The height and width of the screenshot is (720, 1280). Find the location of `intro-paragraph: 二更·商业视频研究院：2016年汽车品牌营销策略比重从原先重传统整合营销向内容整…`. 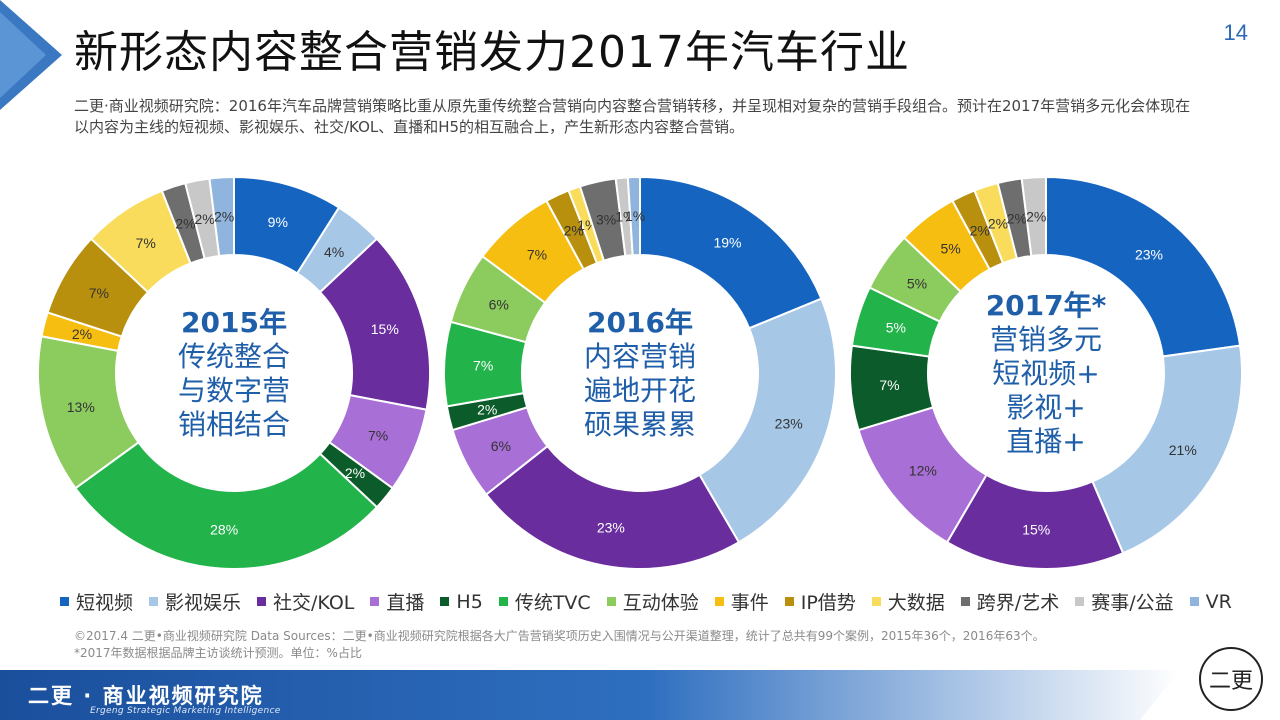

intro-paragraph: 二更·商业视频研究院：2016年汽车品牌营销策略比重从原先重传统整合营销向内容整… is located at coordinates (632, 116).